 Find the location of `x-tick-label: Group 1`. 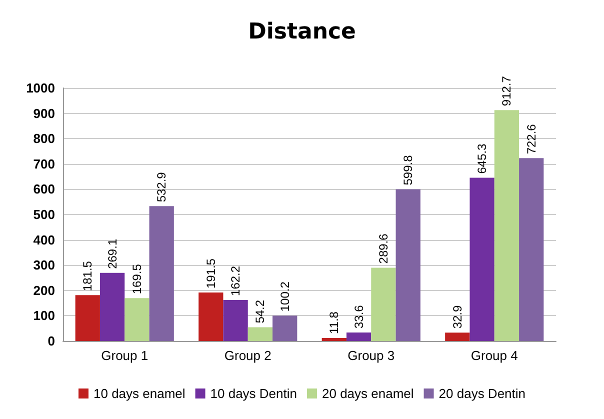

x-tick-label: Group 1 is located at coordinates (124, 355).